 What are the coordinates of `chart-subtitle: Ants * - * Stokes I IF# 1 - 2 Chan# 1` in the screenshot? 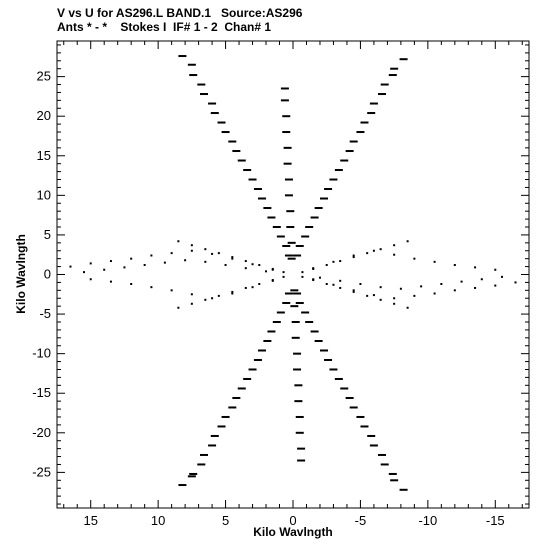 It's located at (164, 27).